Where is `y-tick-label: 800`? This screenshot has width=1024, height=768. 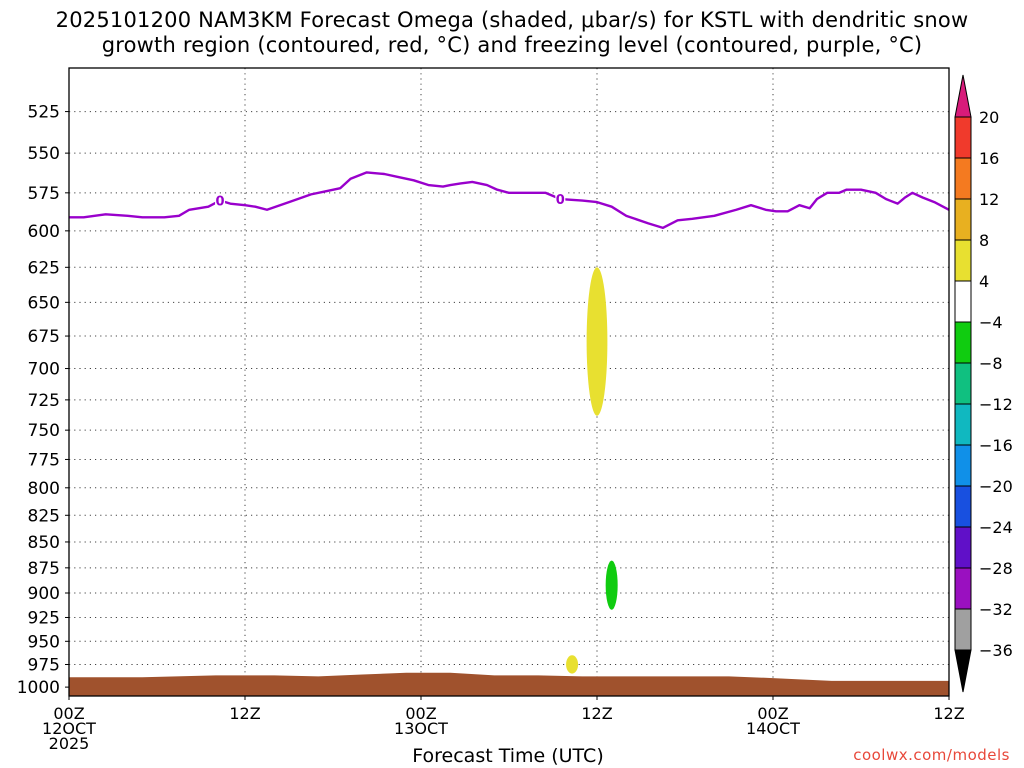
y-tick-label: 800 is located at coordinates (44, 489).